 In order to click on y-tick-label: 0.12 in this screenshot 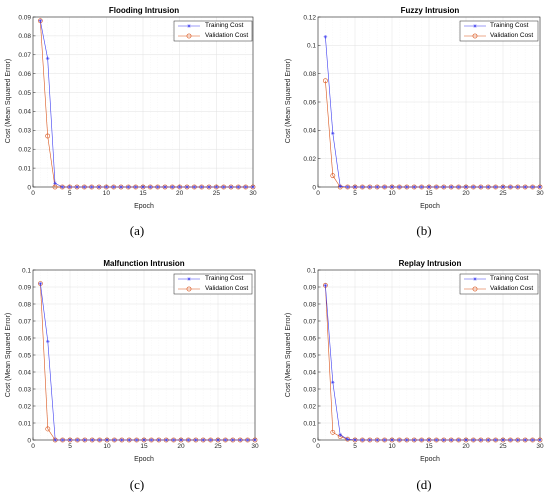, I will do `click(309, 17)`.